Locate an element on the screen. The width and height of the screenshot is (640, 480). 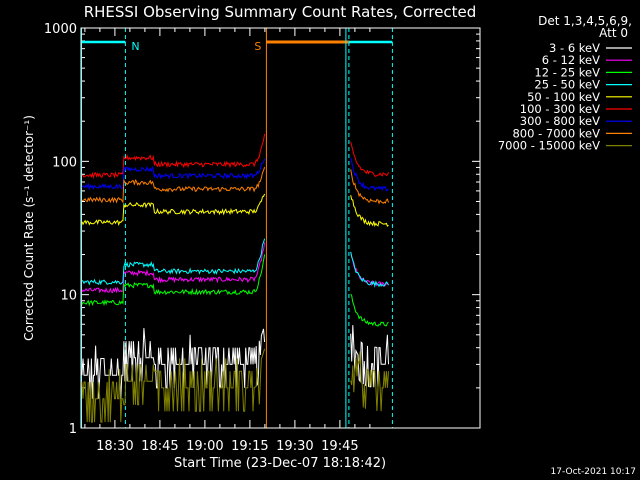
y-axis-label: Corrected Count Rate (s⁻¹ detector⁻¹) is located at coordinates (29, 228).